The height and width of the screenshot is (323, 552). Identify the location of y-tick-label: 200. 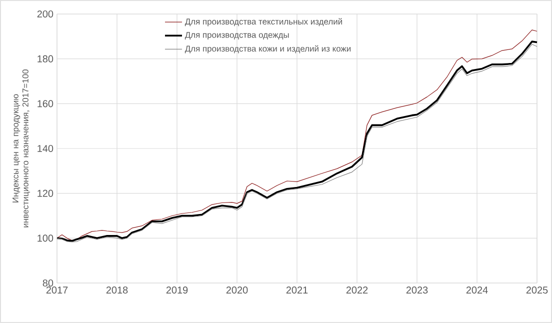
(45, 14).